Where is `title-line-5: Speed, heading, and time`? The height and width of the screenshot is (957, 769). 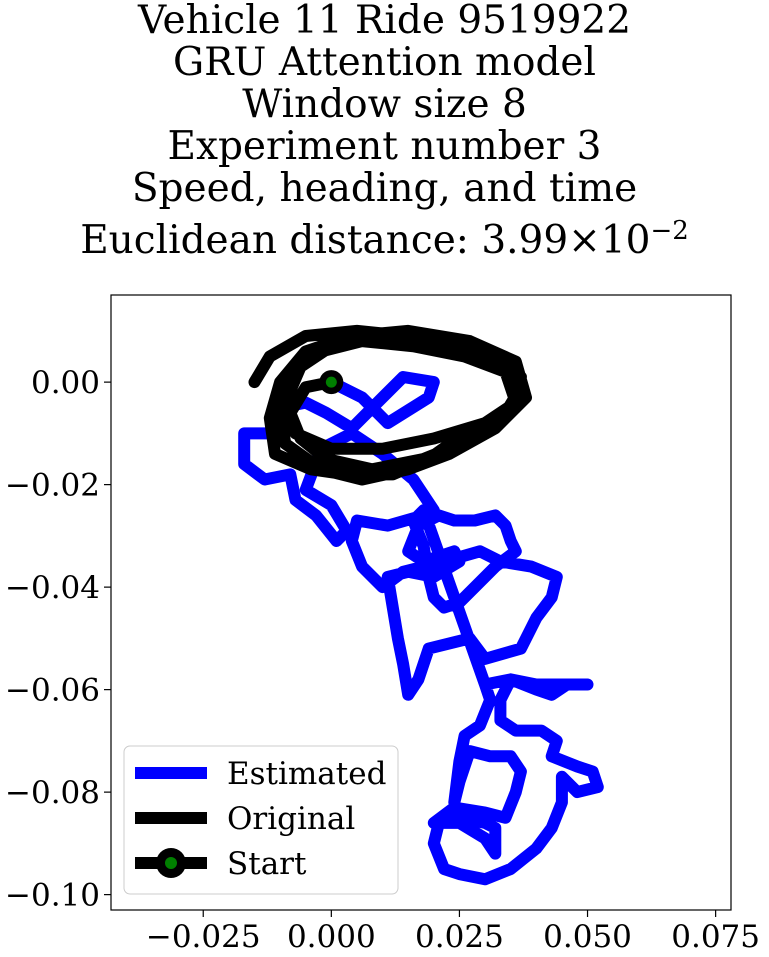
title-line-5: Speed, heading, and time is located at coordinates (384, 188).